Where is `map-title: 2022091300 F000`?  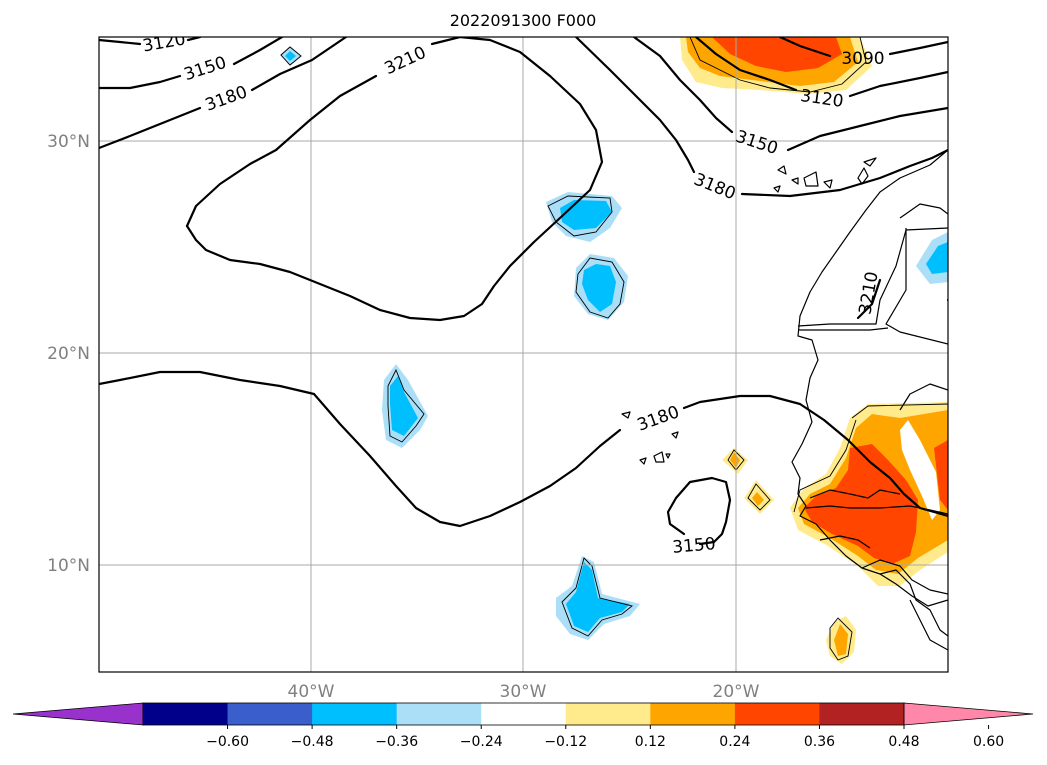 map-title: 2022091300 F000 is located at coordinates (523, 20).